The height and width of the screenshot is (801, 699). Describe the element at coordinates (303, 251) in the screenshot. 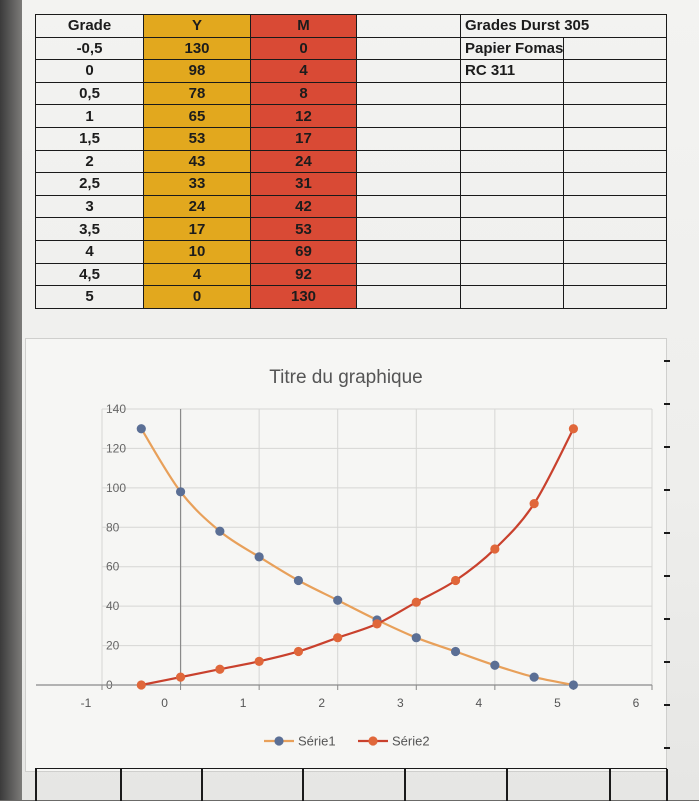

I see `m-cell: 69` at that location.